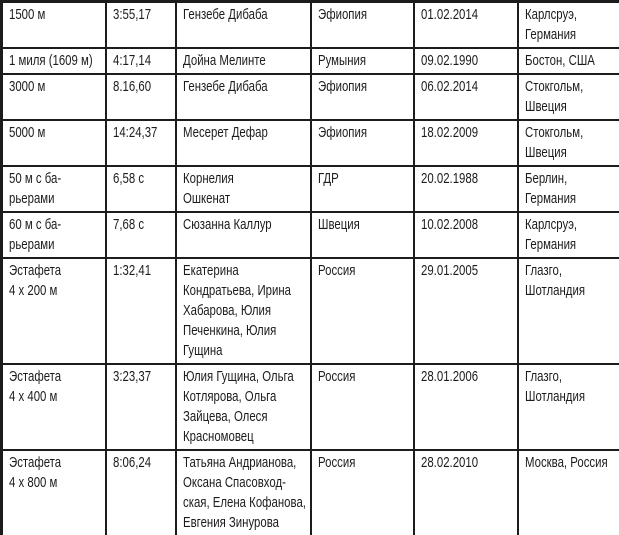 Image resolution: width=619 pixels, height=535 pixels. What do you see at coordinates (53, 311) in the screenshot?
I see `cell-event: Эстафета 4 x 200 м` at bounding box center [53, 311].